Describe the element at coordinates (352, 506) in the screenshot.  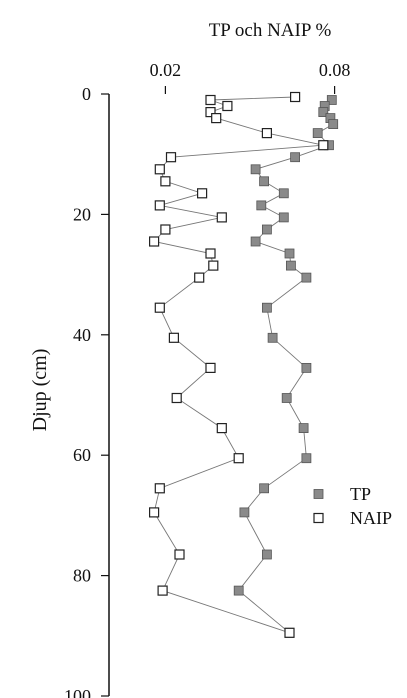
I see `legend: TP NAIP` at that location.